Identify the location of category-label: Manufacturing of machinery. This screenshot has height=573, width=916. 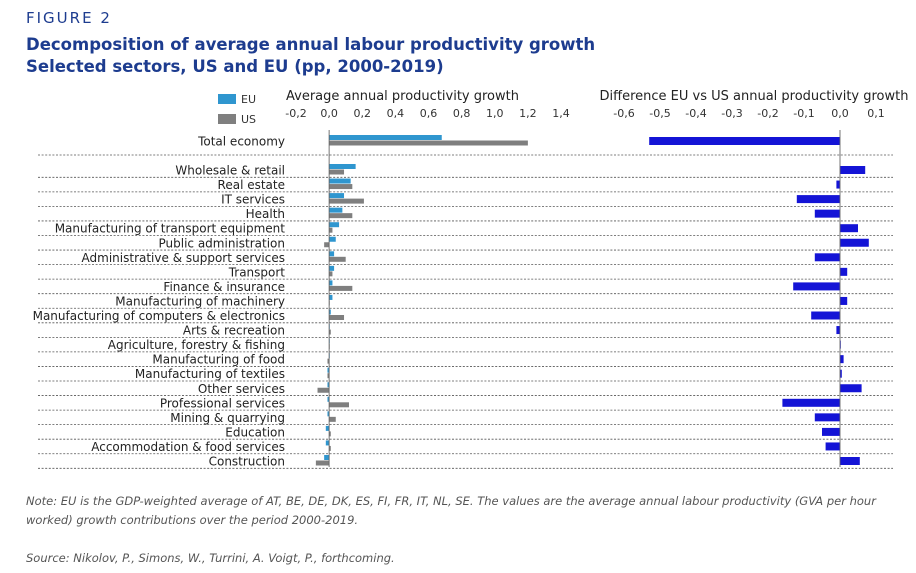
(200, 301).